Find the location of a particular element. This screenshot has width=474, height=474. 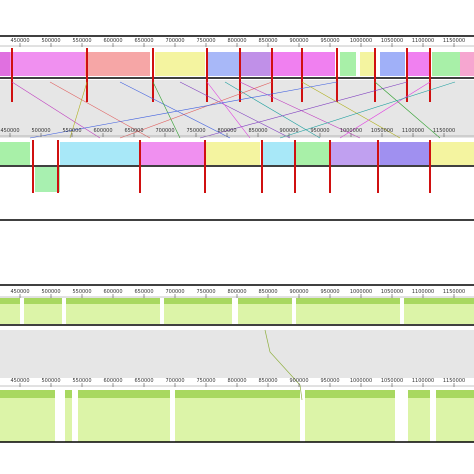

connection-band is located at coordinates (237, 354).